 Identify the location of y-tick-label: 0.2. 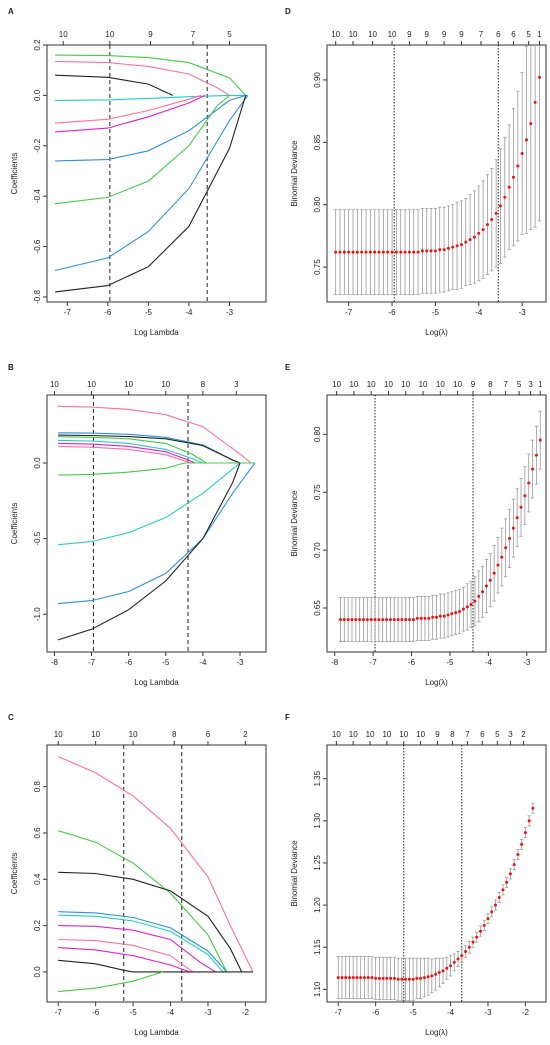
(37, 925).